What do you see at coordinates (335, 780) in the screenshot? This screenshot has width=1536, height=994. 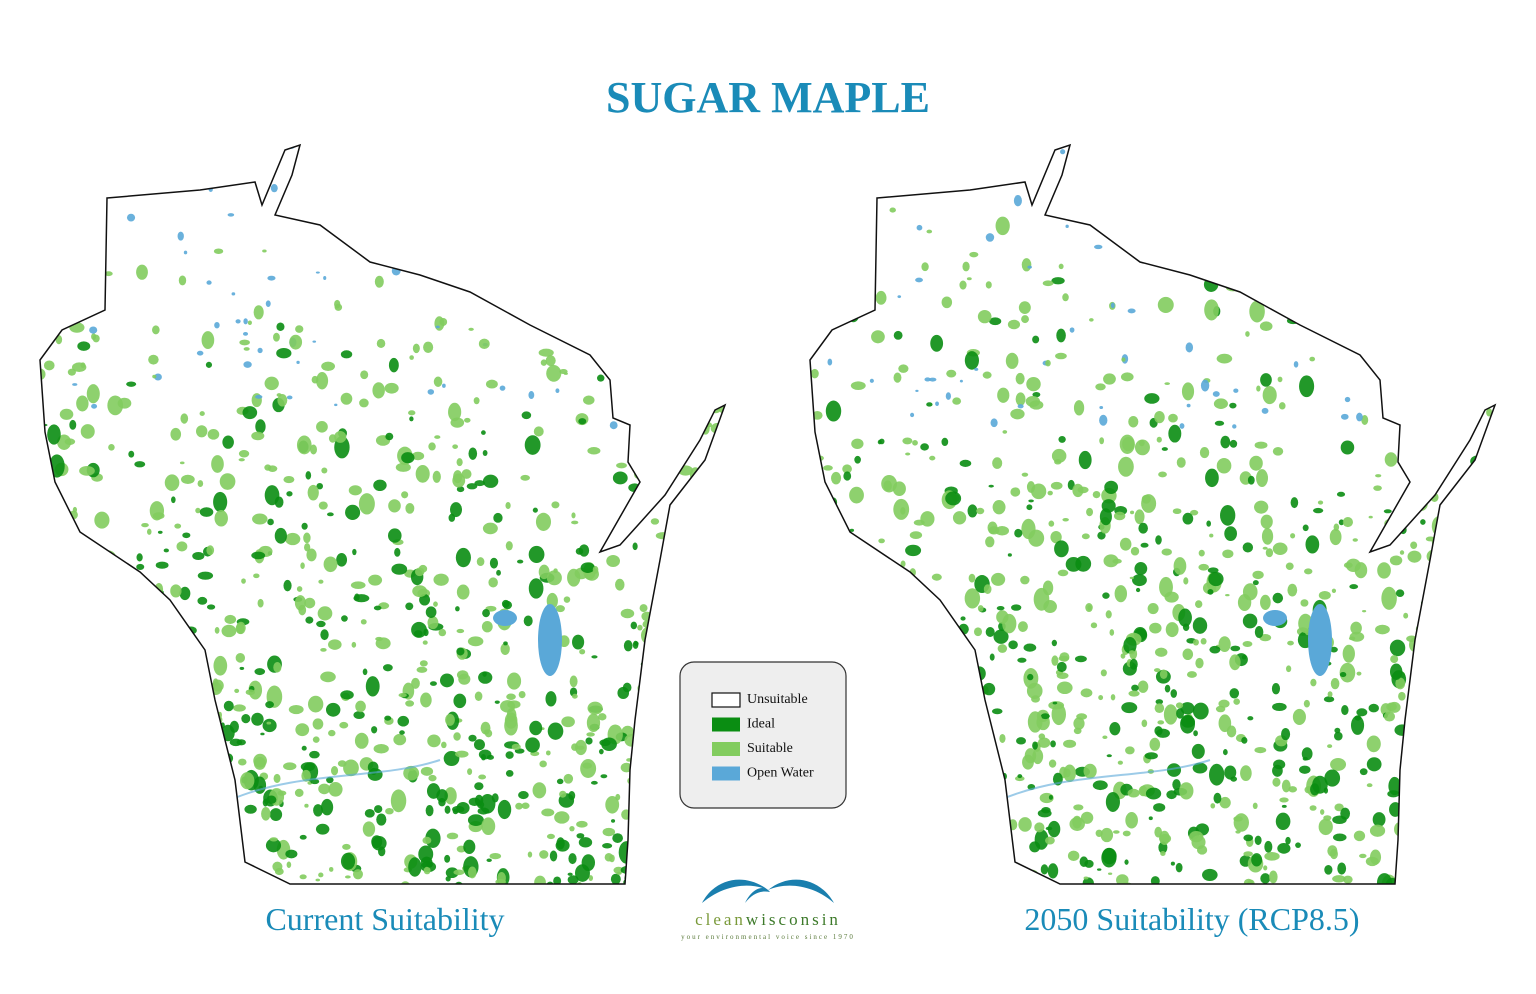 I see `river` at bounding box center [335, 780].